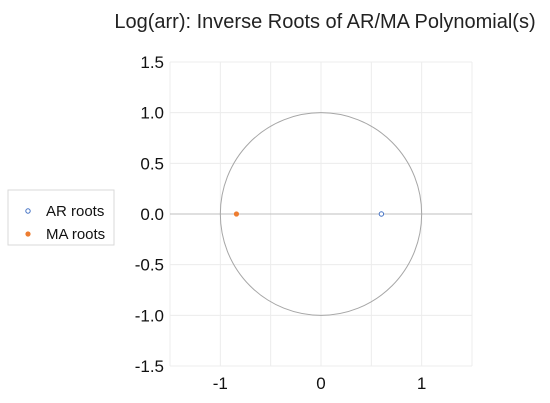 This screenshot has height=403, width=550. What do you see at coordinates (236, 214) in the screenshot?
I see `ma-root-point` at bounding box center [236, 214].